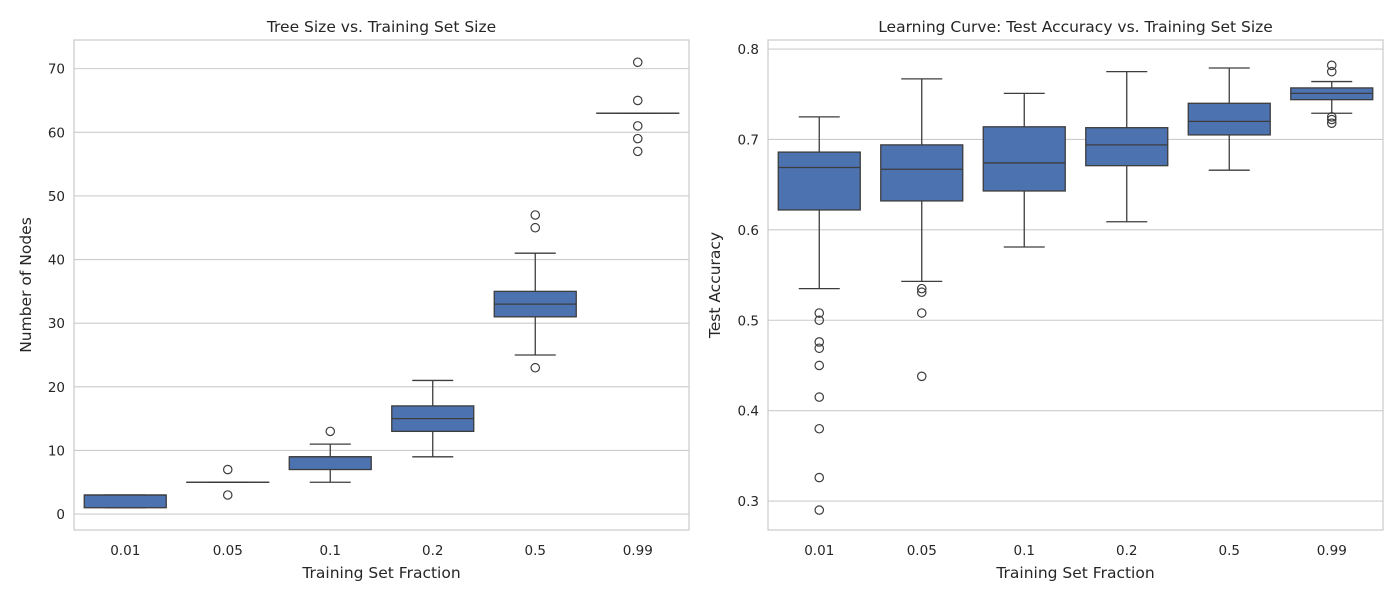  I want to click on y-tick-label: 0.5, so click(748, 321).